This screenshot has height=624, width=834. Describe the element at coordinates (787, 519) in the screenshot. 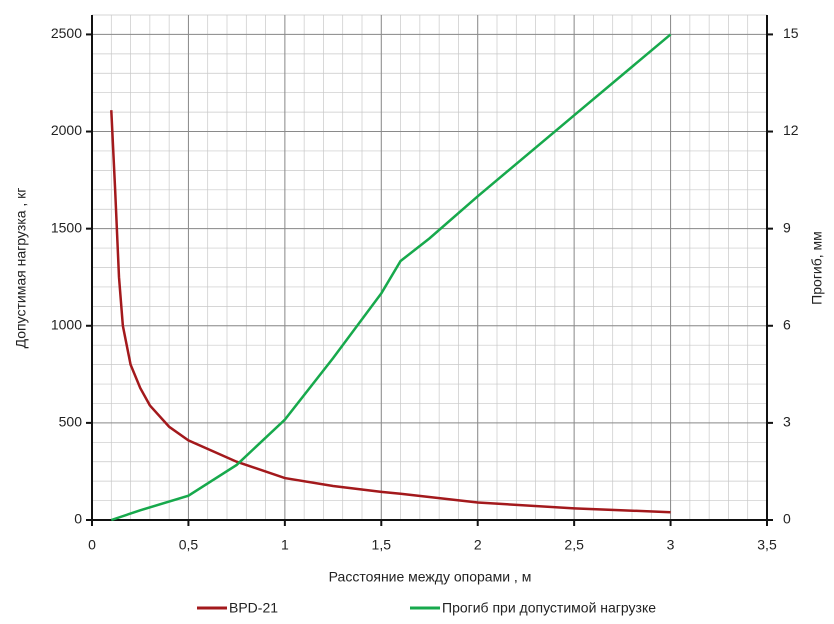

I see `y2-tick-label: 0` at that location.